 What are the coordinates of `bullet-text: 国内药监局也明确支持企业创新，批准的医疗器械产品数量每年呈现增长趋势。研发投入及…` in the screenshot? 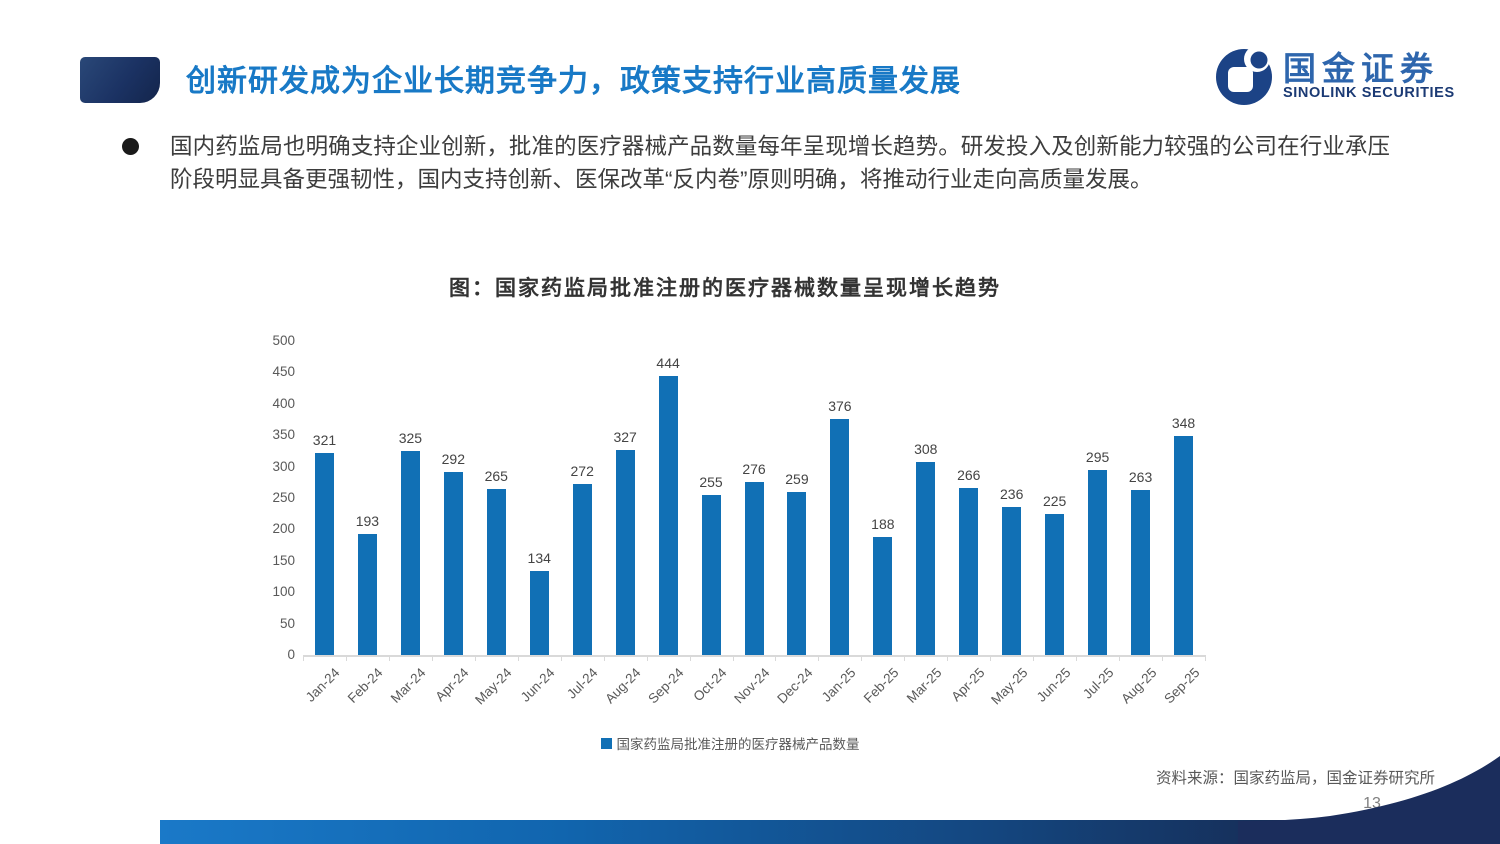 It's located at (780, 163).